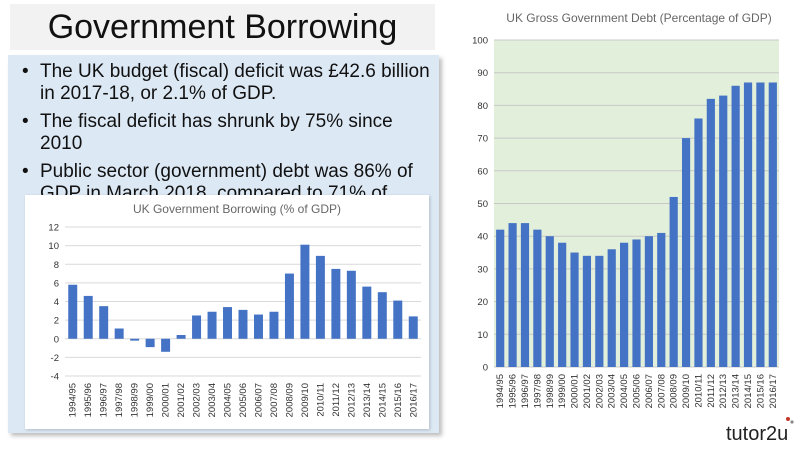 This screenshot has height=455, width=800. I want to click on x-tick-label: 2015/16, so click(398, 400).